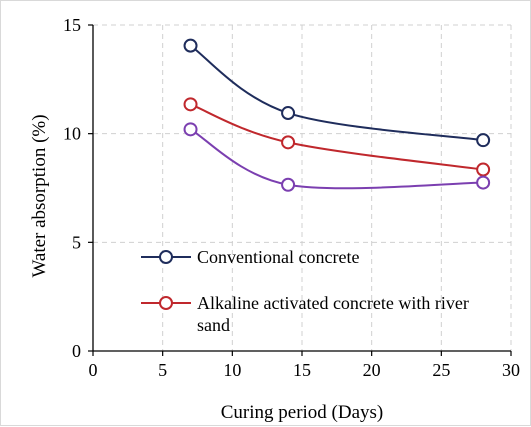  Describe the element at coordinates (278, 257) in the screenshot. I see `legend-label-1: Conventional concrete` at that location.